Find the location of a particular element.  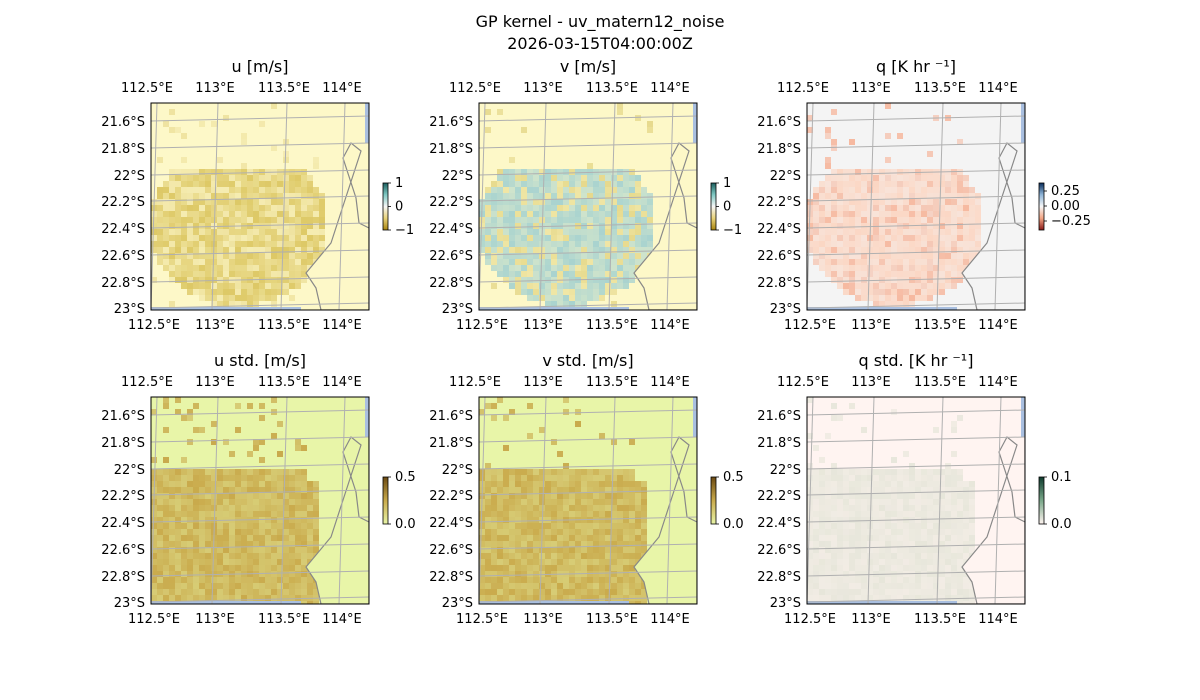

figure-subtitle: 2026-03-15T04:00:00Z is located at coordinates (600, 43).